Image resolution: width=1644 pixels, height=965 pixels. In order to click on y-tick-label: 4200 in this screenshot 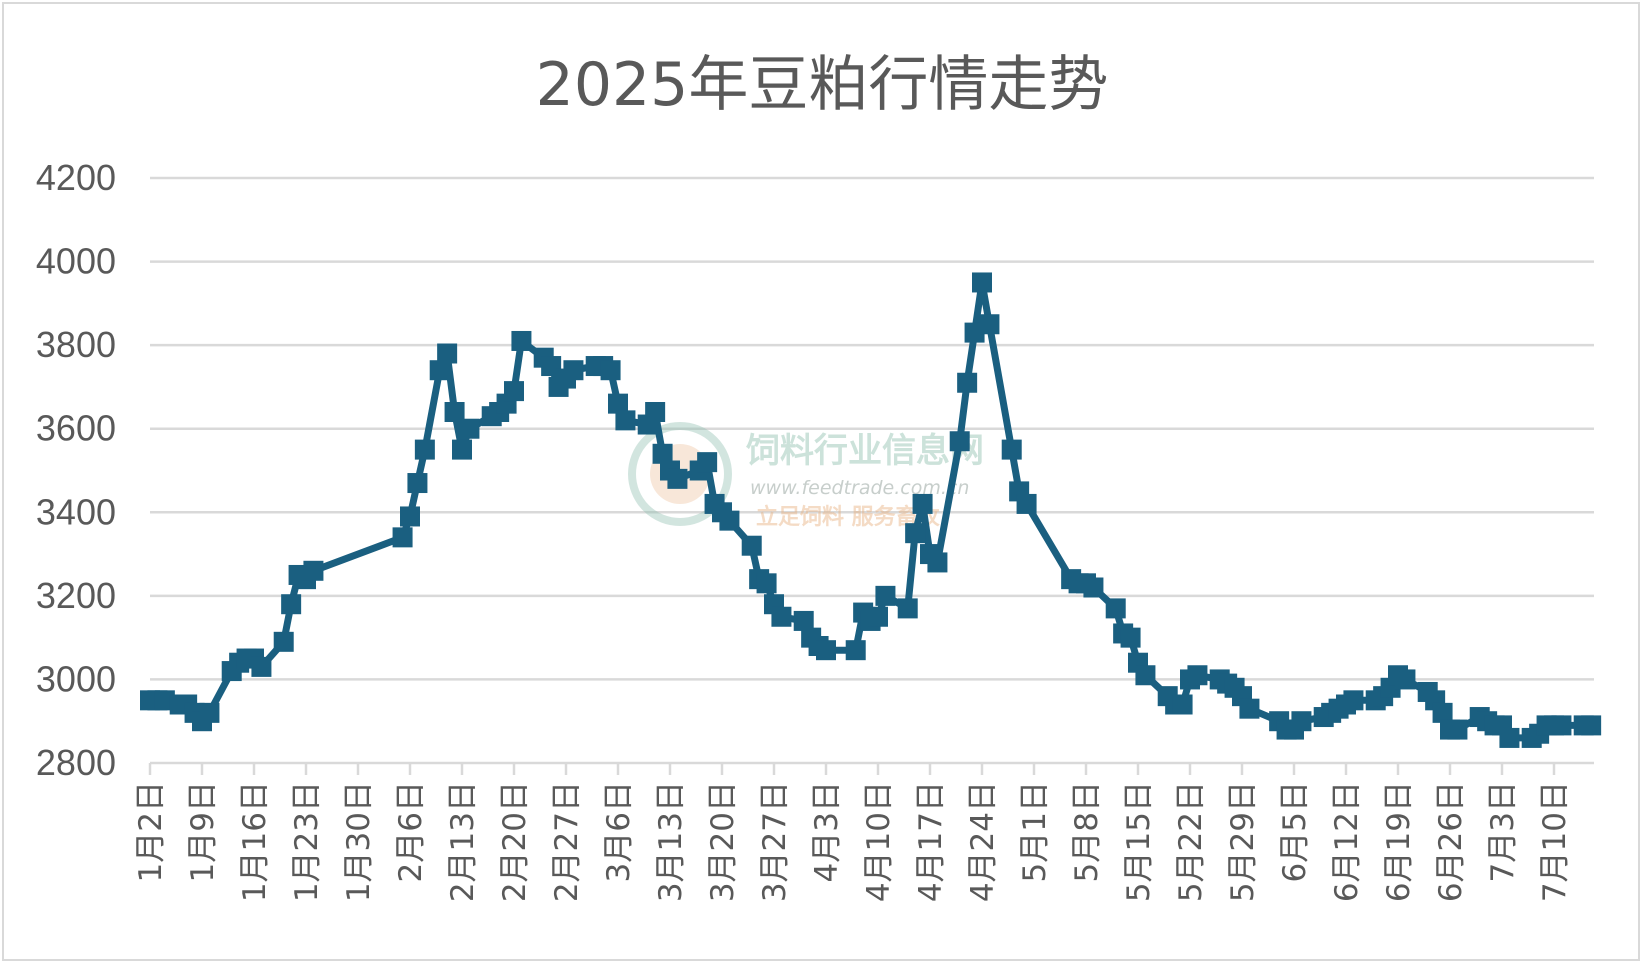, I will do `click(76, 177)`.